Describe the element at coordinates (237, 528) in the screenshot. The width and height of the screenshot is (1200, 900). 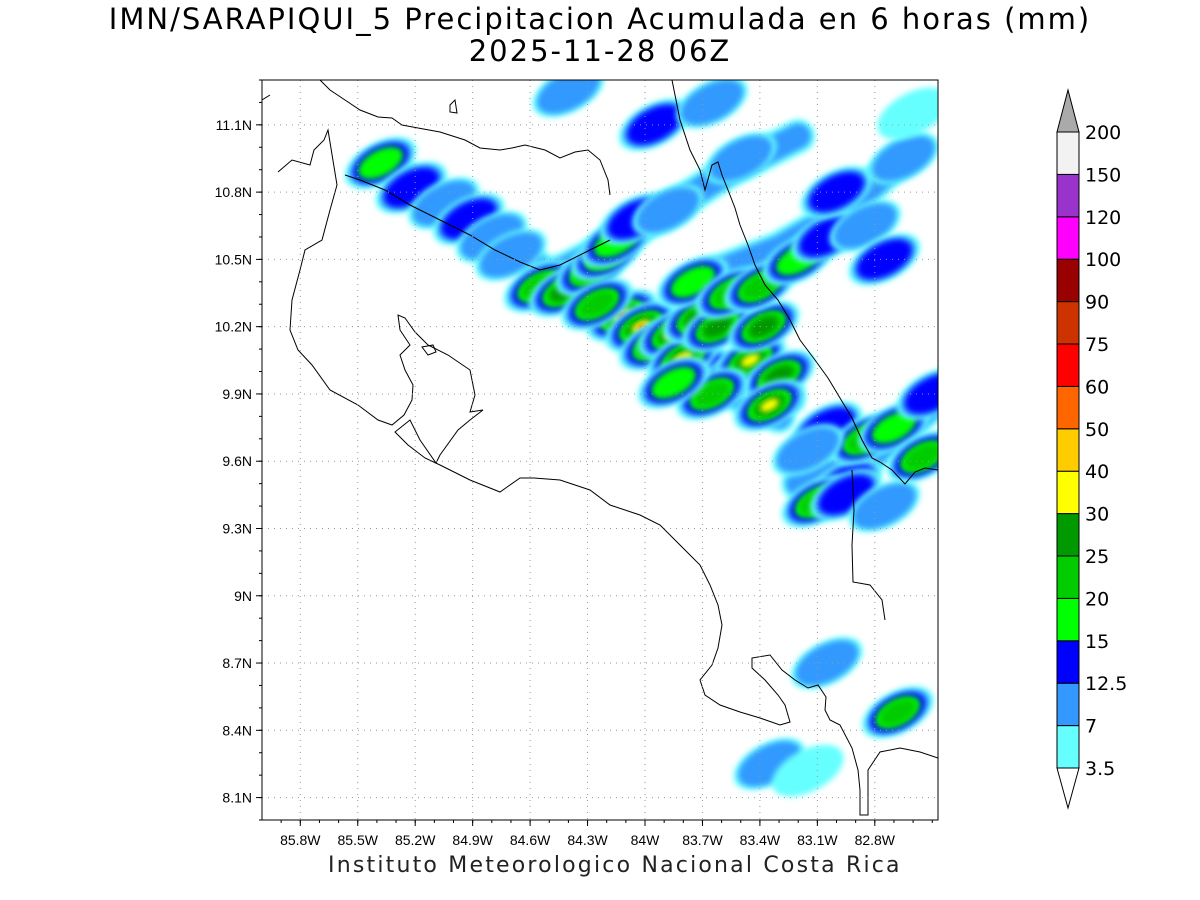
I see `y-tick-label: 9.3N` at that location.